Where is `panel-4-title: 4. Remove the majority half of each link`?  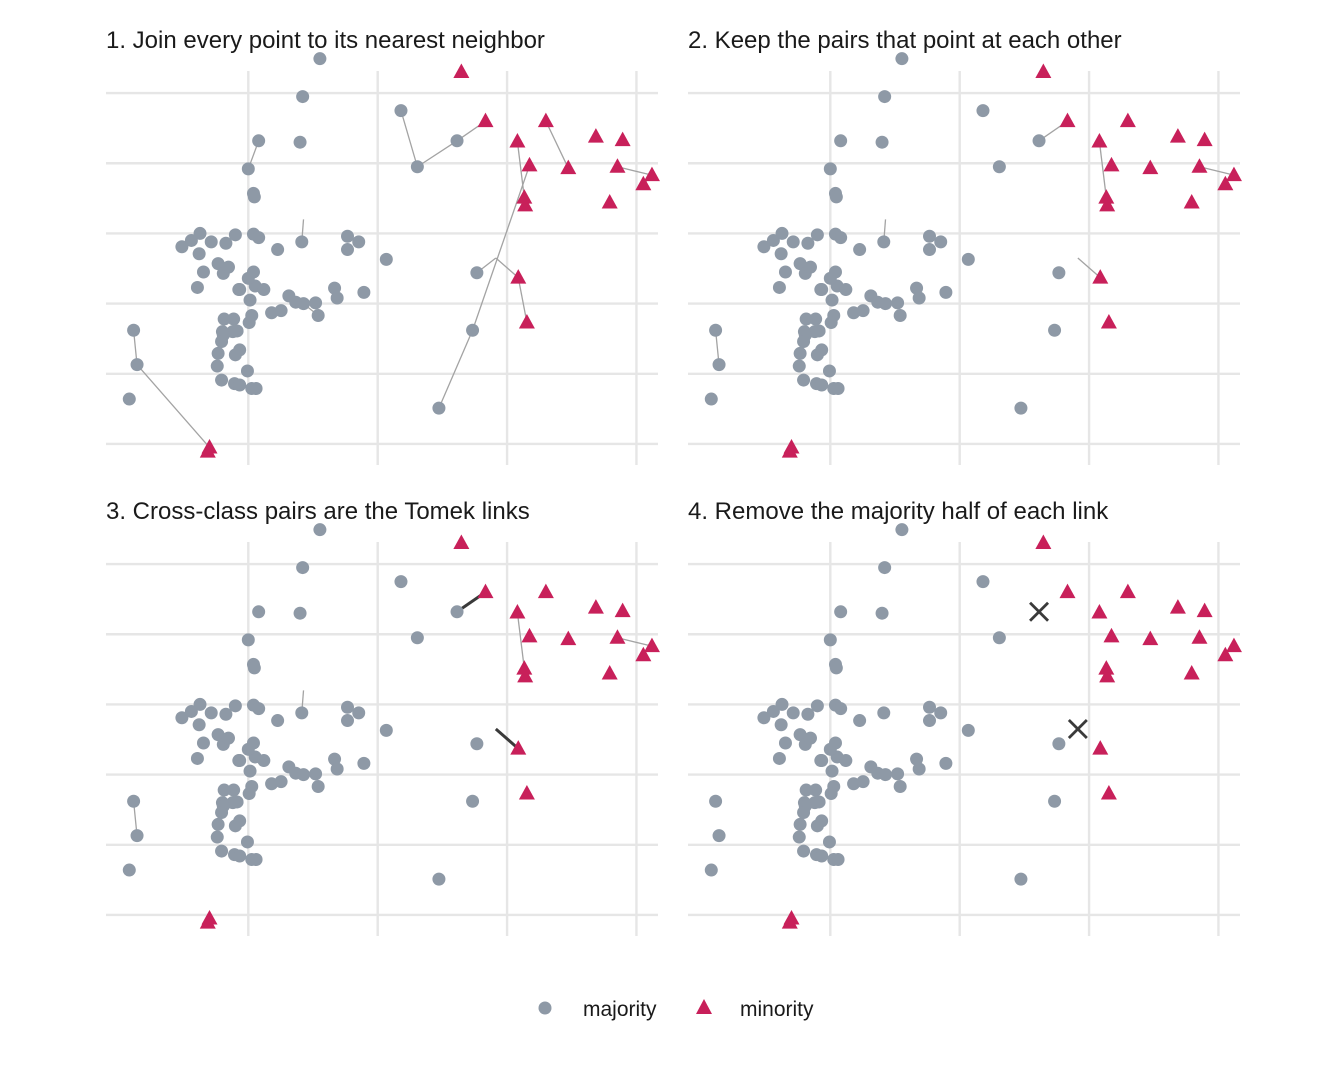
panel-4-title: 4. Remove the majority half of each link is located at coordinates (898, 511).